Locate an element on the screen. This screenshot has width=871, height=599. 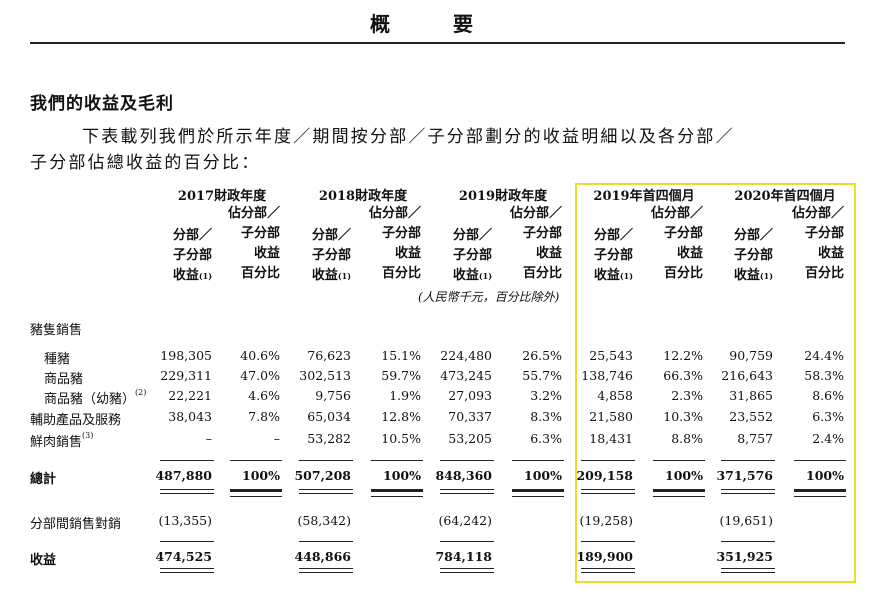
table-cell: 8.6% is located at coordinates (828, 395).